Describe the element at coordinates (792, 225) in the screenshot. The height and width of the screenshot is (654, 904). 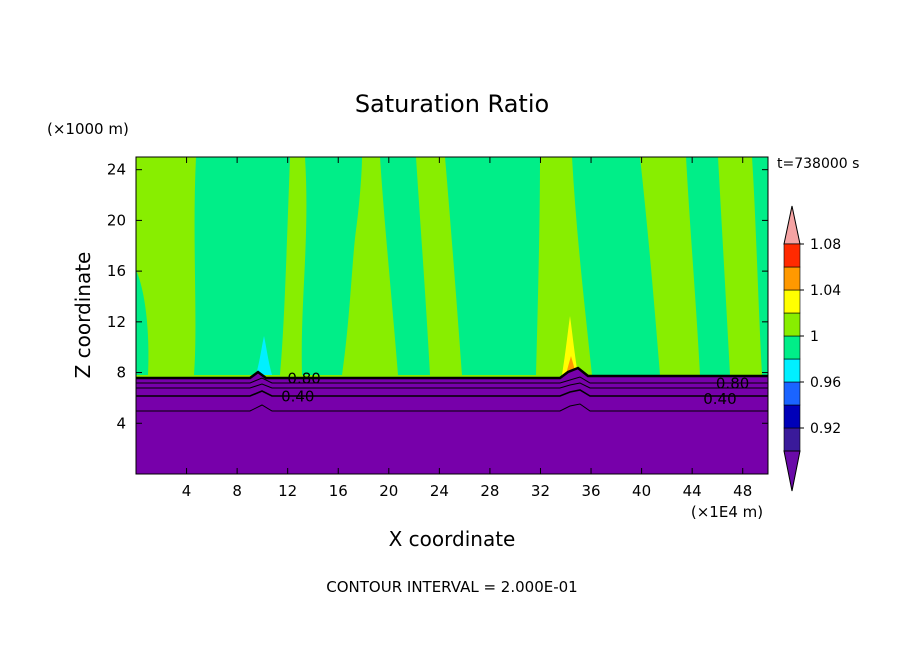
I see `colorbar-max-arrow` at that location.